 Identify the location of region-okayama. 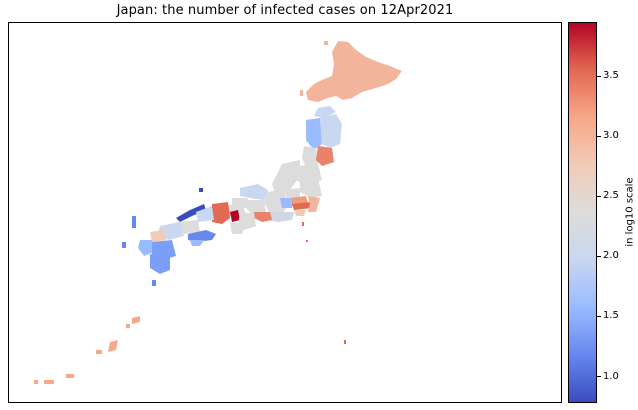
(205, 214).